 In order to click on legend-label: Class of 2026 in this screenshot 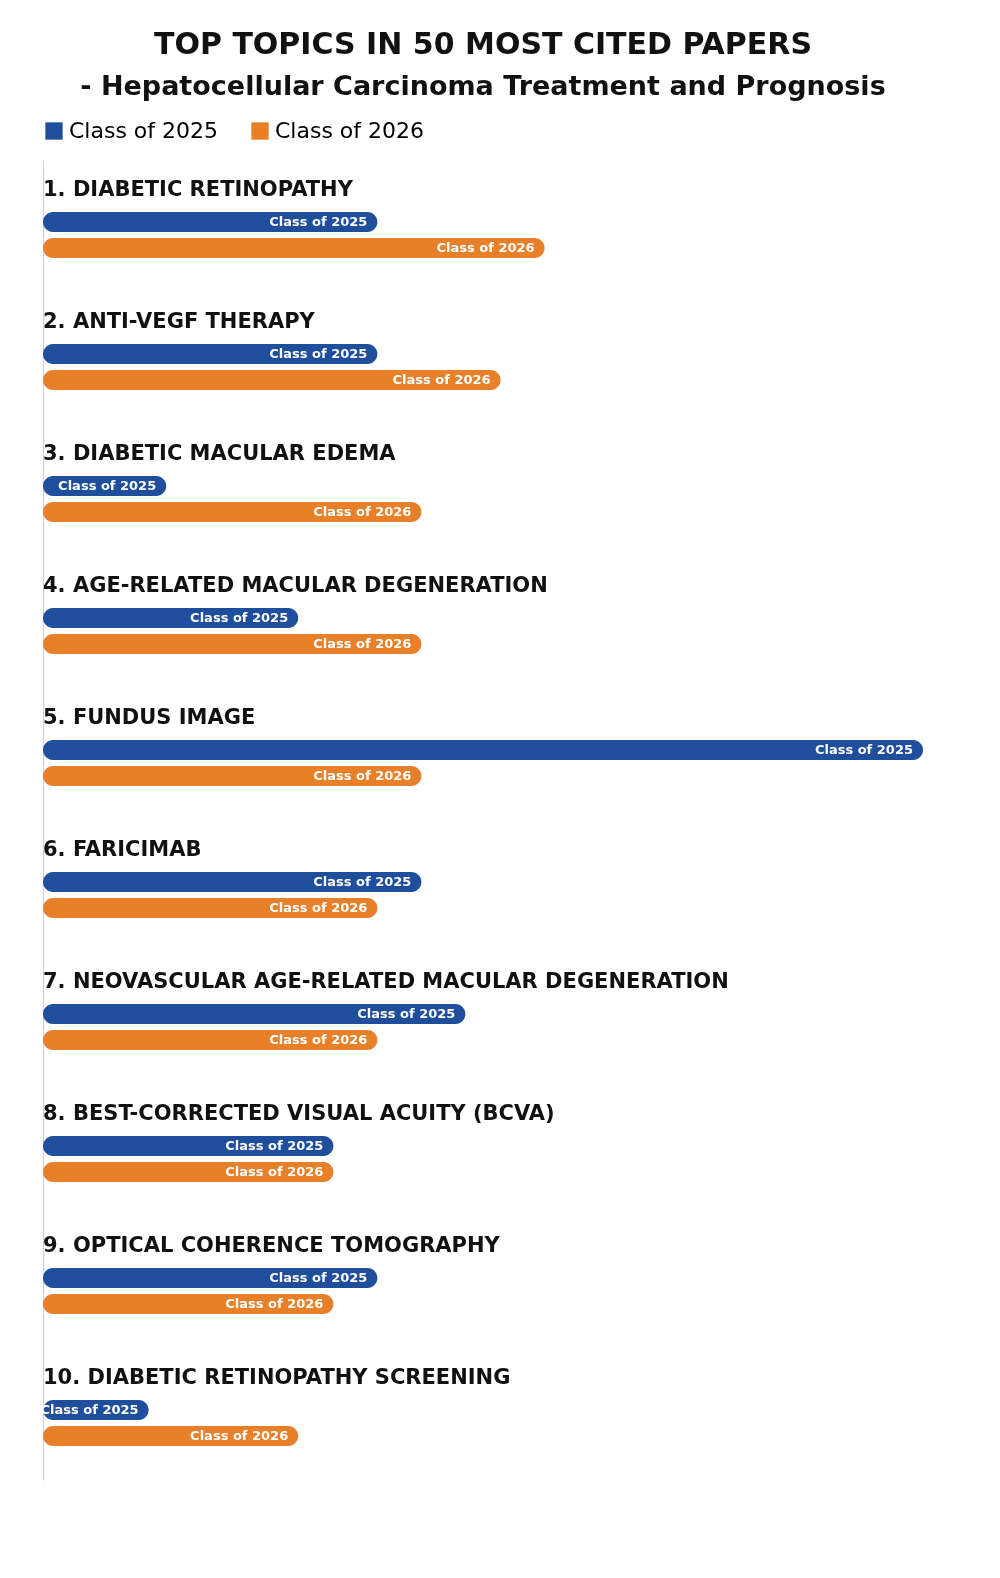, I will do `click(350, 130)`.